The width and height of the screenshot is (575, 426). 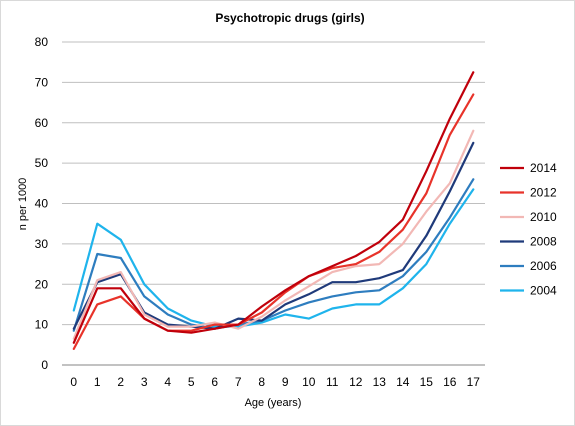 I want to click on legend-label-2010: 2010, so click(x=543, y=217).